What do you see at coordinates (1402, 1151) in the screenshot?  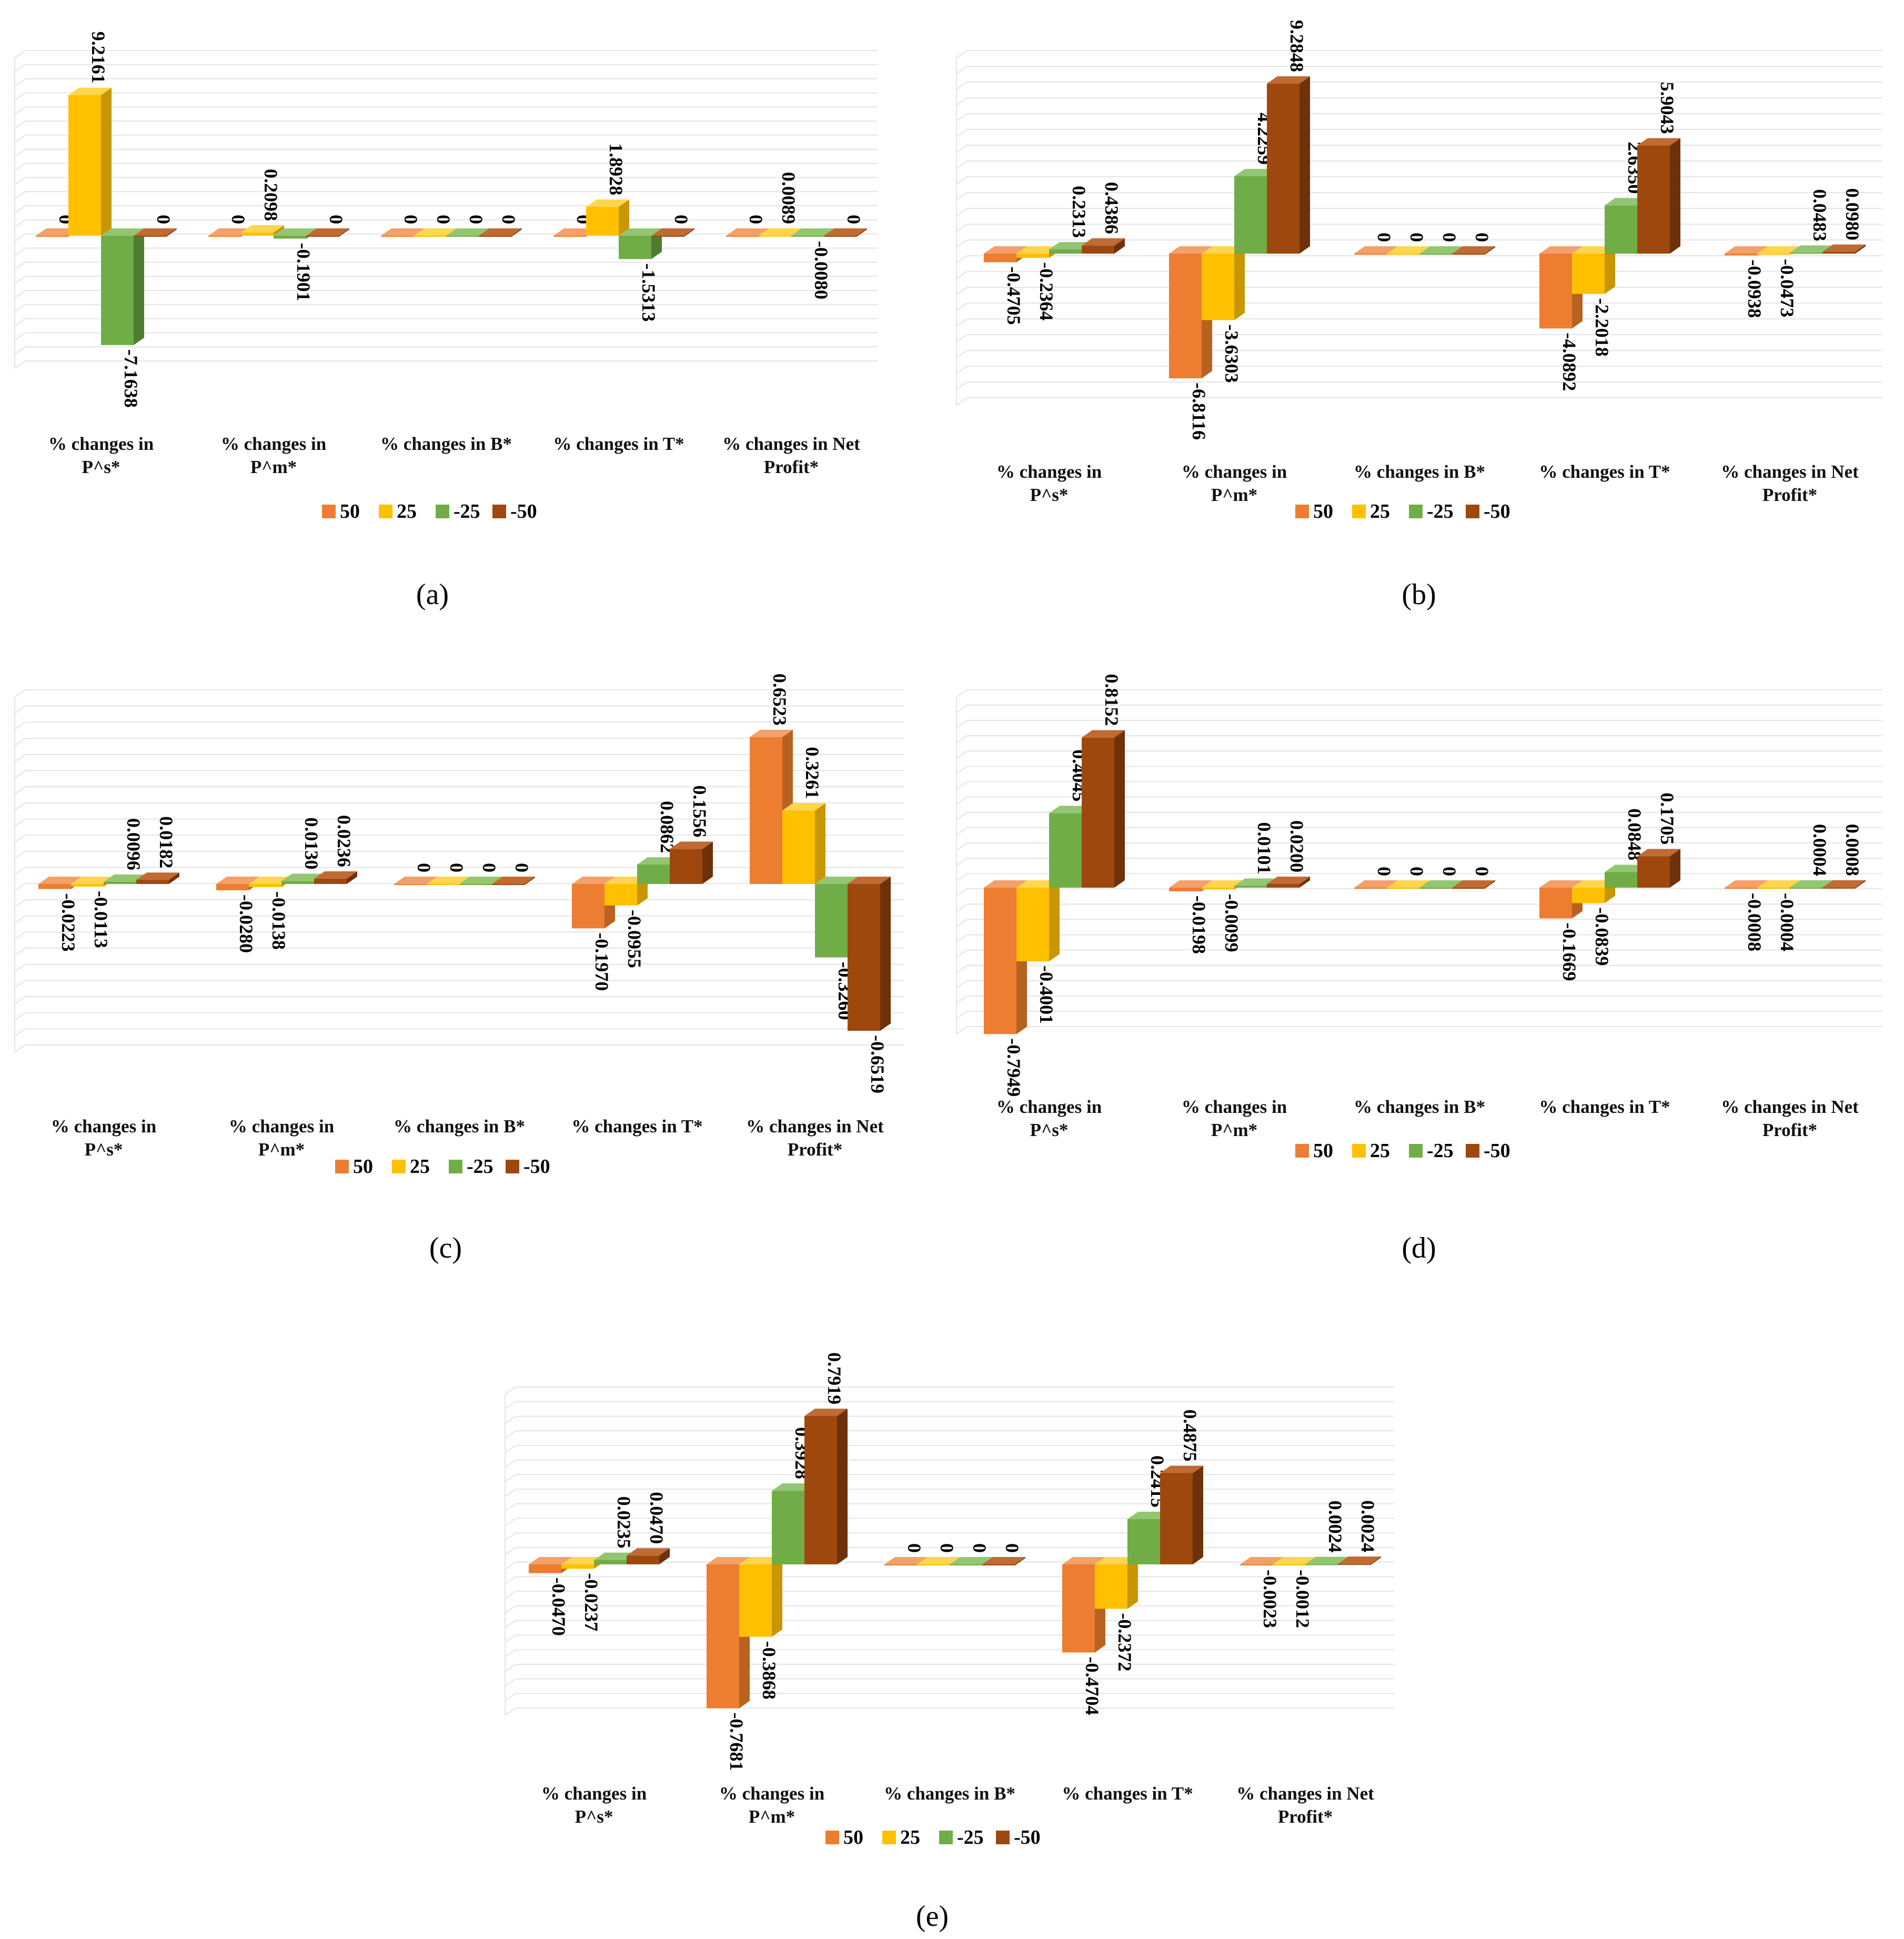 I see `legend-d: 50 25 -25 -50` at bounding box center [1402, 1151].